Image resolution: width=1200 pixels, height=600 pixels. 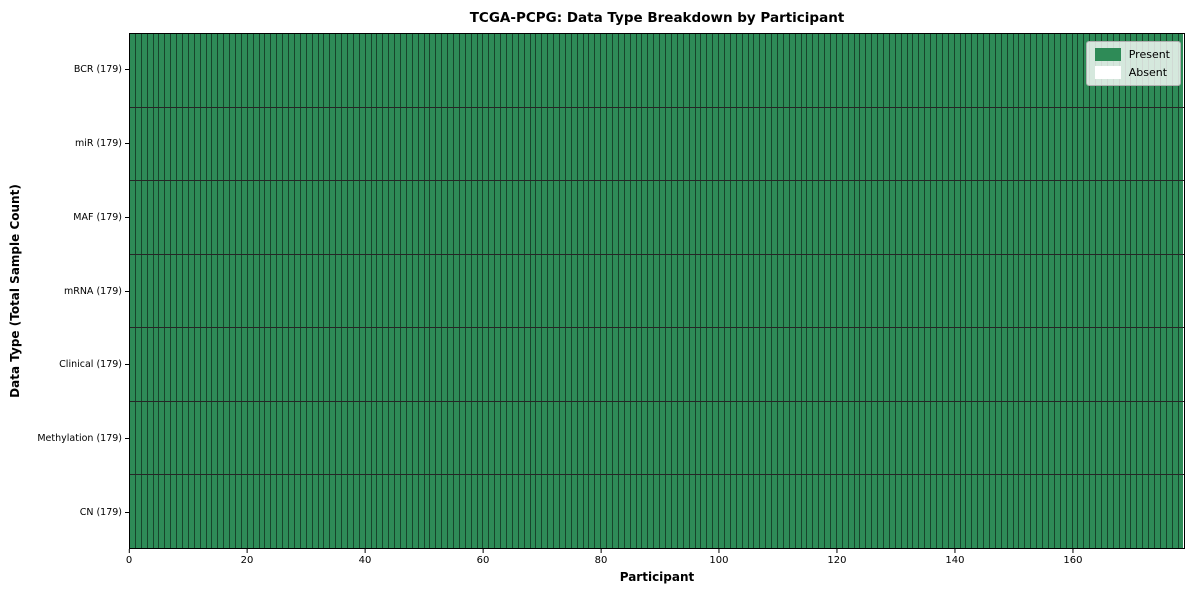 I want to click on y-tick-label: Methylation (179), so click(x=79, y=438).